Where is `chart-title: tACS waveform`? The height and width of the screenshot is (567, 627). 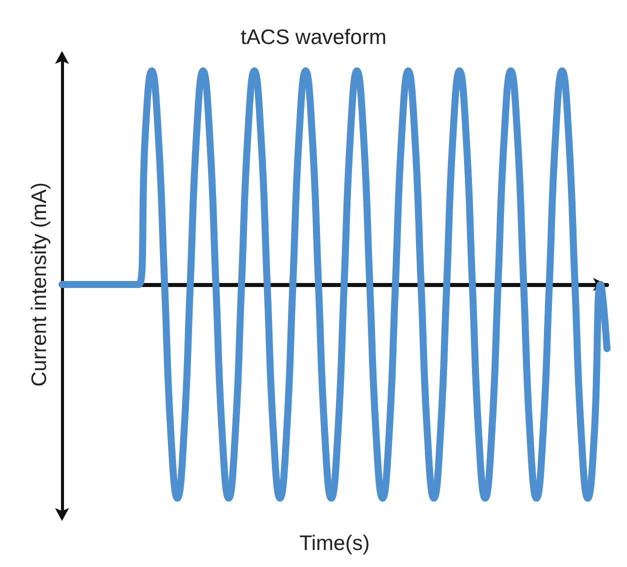 chart-title: tACS waveform is located at coordinates (313, 37).